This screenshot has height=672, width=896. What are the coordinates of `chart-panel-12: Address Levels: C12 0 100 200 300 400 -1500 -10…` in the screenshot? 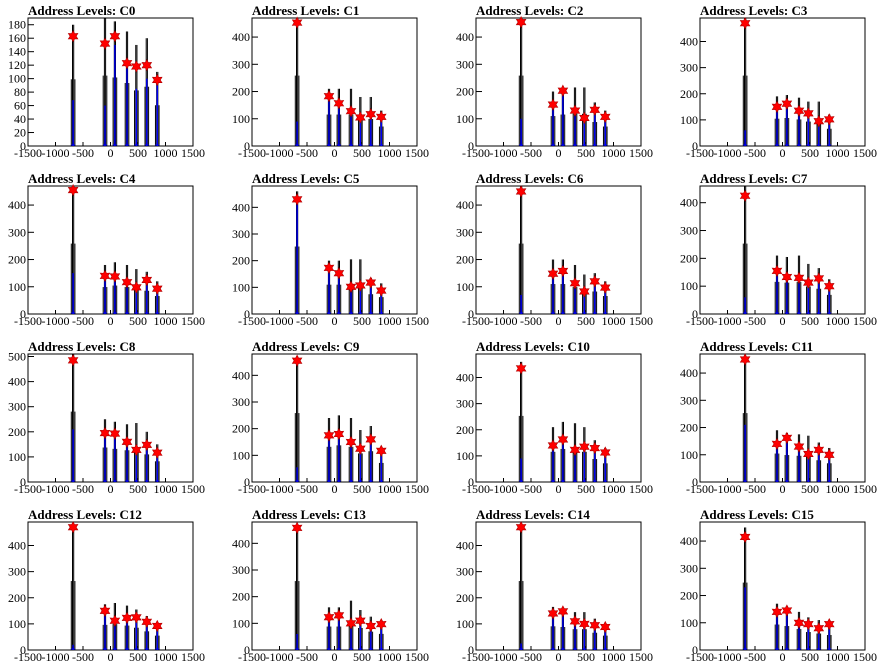 It's located at (106, 585).